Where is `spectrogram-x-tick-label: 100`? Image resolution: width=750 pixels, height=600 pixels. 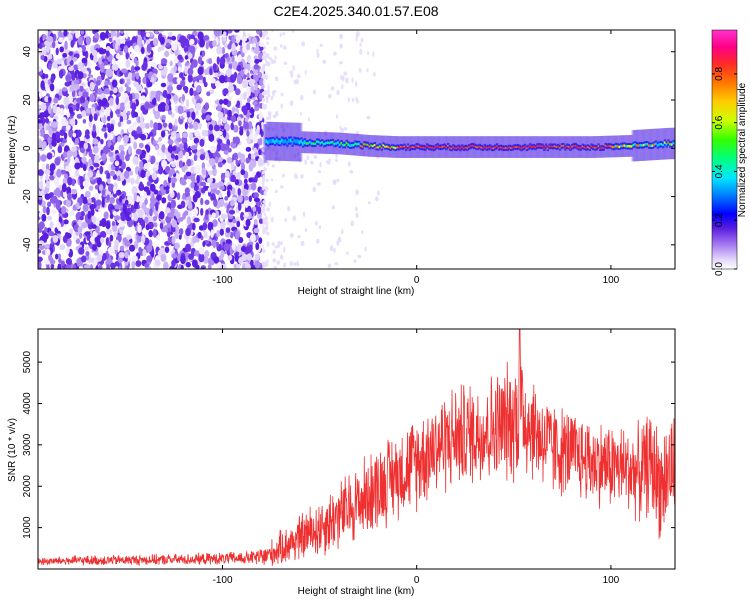
spectrogram-x-tick-label: 100 is located at coordinates (611, 280).